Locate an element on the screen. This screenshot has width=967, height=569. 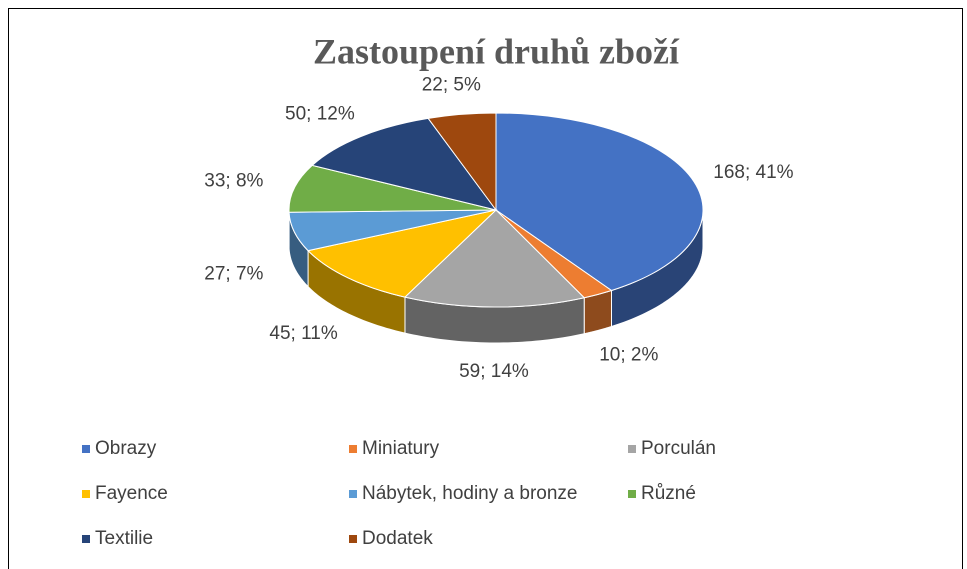
data-label: 45; 11% is located at coordinates (303, 333).